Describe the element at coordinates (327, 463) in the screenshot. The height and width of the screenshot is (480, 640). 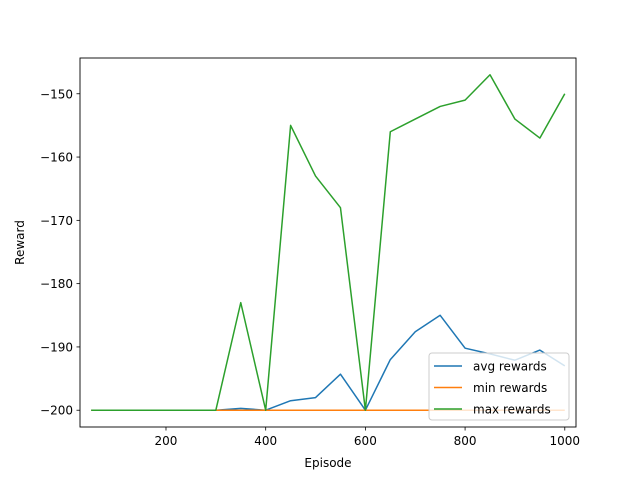
I see `x-axis-label: Episode` at that location.